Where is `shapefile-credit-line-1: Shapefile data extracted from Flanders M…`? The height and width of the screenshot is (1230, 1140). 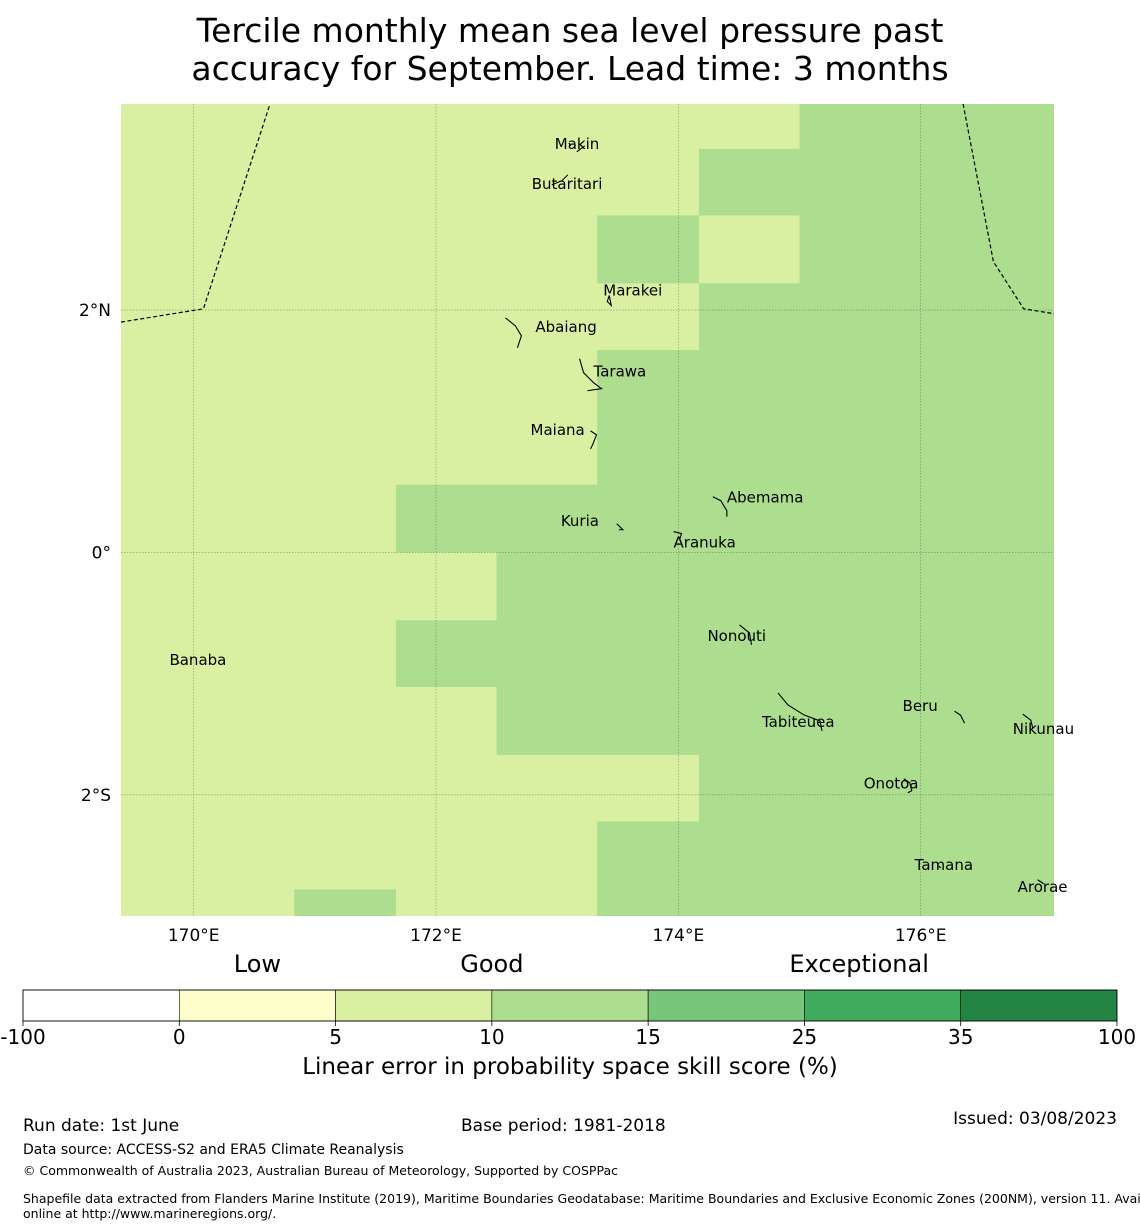
shapefile-credit-line-1: Shapefile data extracted from Flanders M… is located at coordinates (581, 1198).